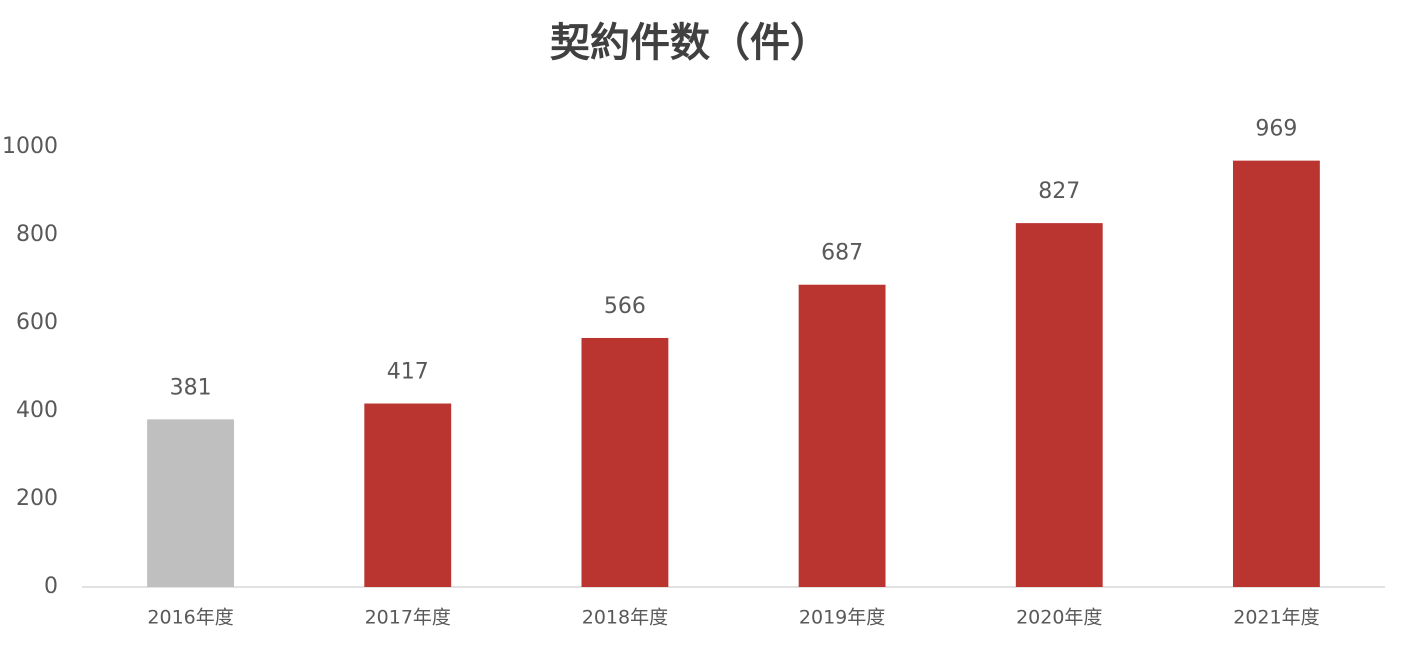 The width and height of the screenshot is (1401, 651). I want to click on y-tick-label: 200, so click(37, 498).